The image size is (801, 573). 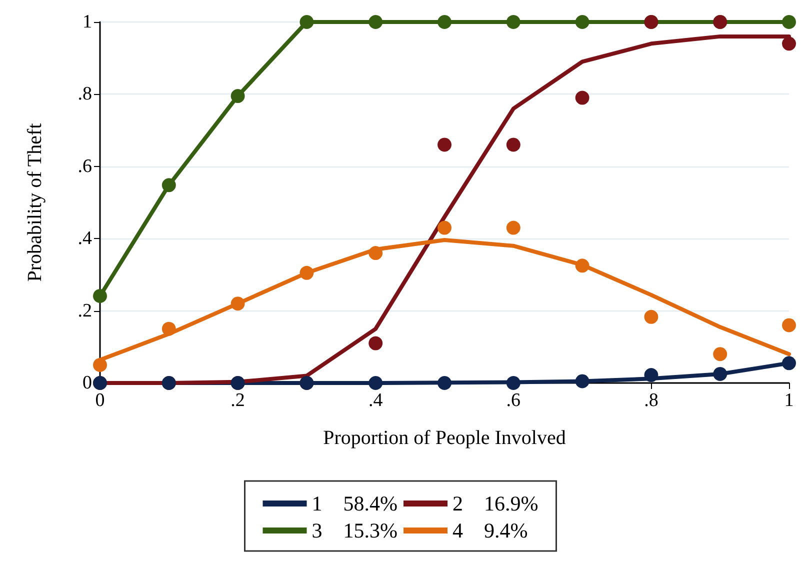 What do you see at coordinates (35, 202) in the screenshot?
I see `y-axis-title: Probability of Theft` at bounding box center [35, 202].